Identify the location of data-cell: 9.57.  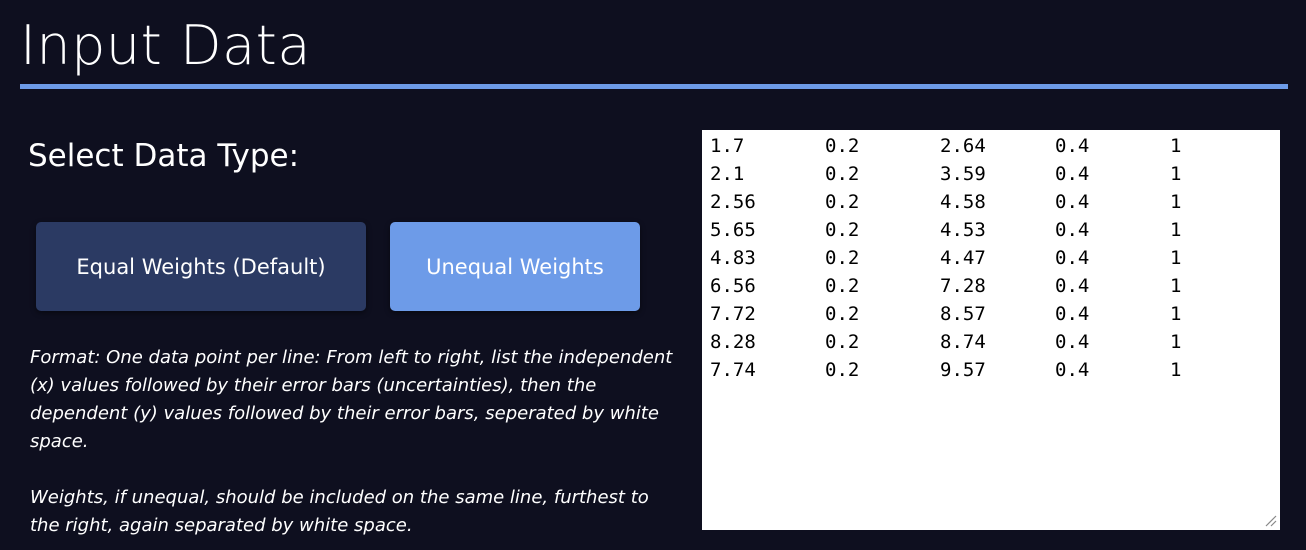
(963, 370).